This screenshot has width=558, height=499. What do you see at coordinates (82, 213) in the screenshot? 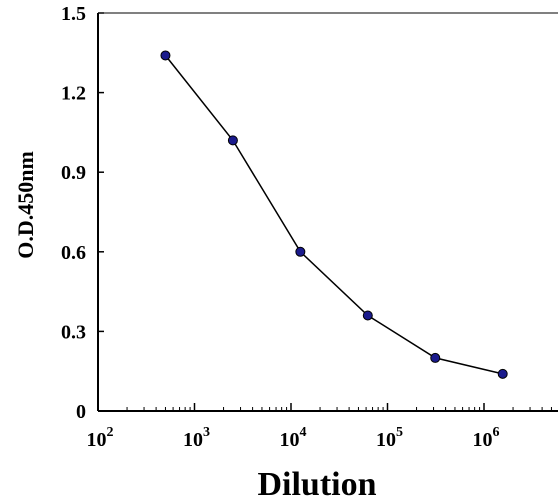
I see `y-ticks: 0 0.3 0.6 0.9 1.2 1.5` at bounding box center [82, 213].